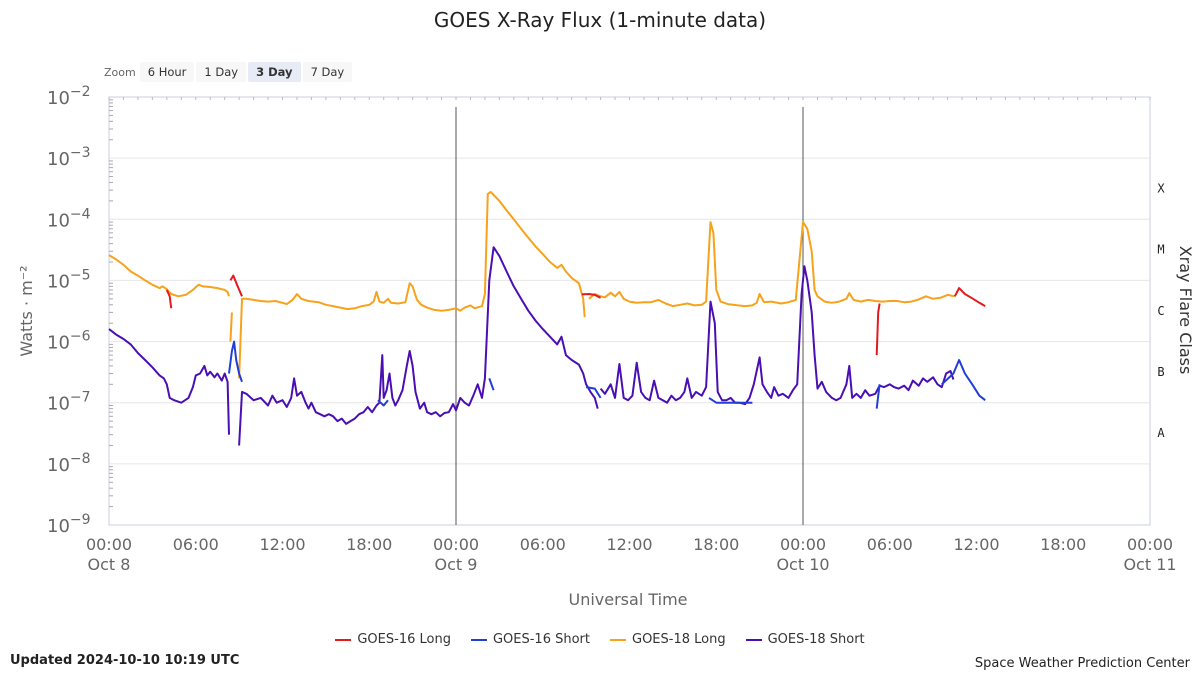 Image resolution: width=1200 pixels, height=675 pixels. I want to click on x-tick-date-label: Oct 9, so click(456, 564).